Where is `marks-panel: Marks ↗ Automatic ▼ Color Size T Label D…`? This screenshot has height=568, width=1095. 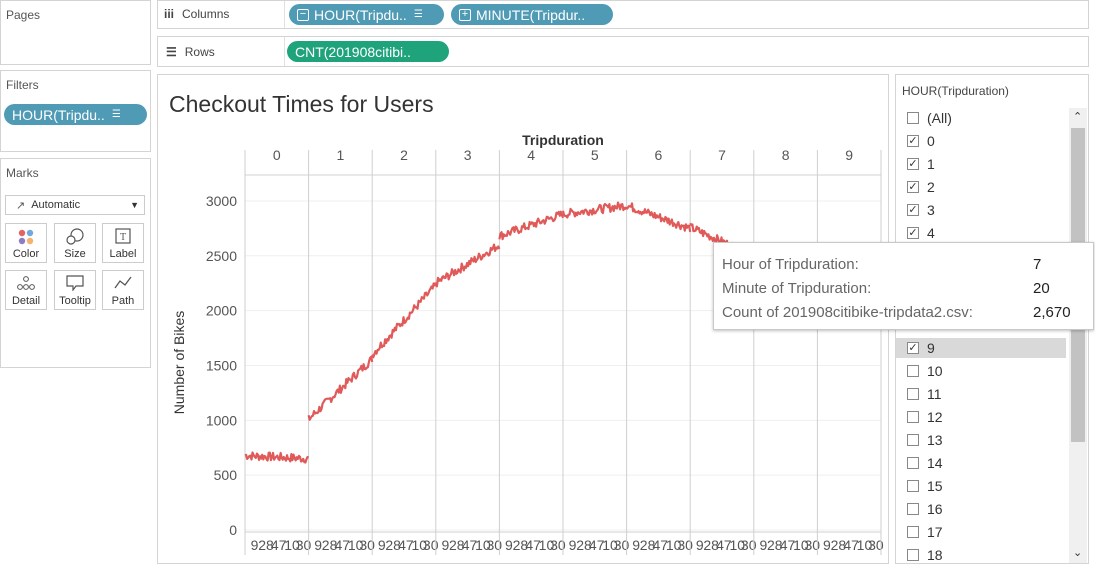
marks-panel: Marks ↗ Automatic ▼ Color Size T Label D… is located at coordinates (75, 263).